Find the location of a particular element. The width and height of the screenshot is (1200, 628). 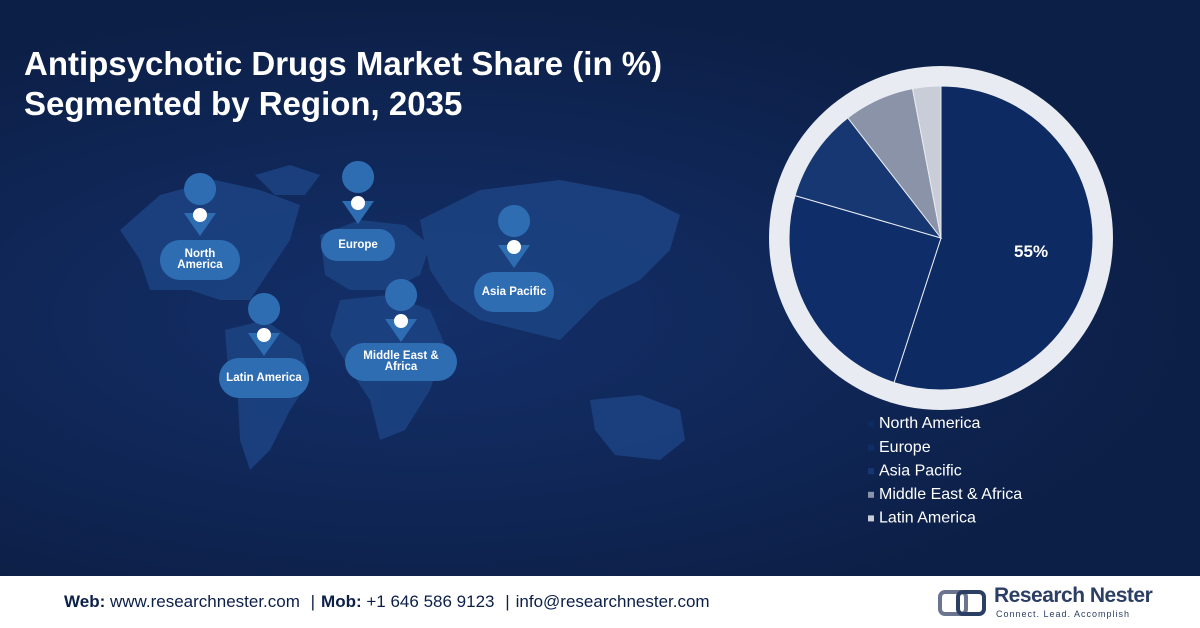

map-label: Middle East & Africa is located at coordinates (401, 362).